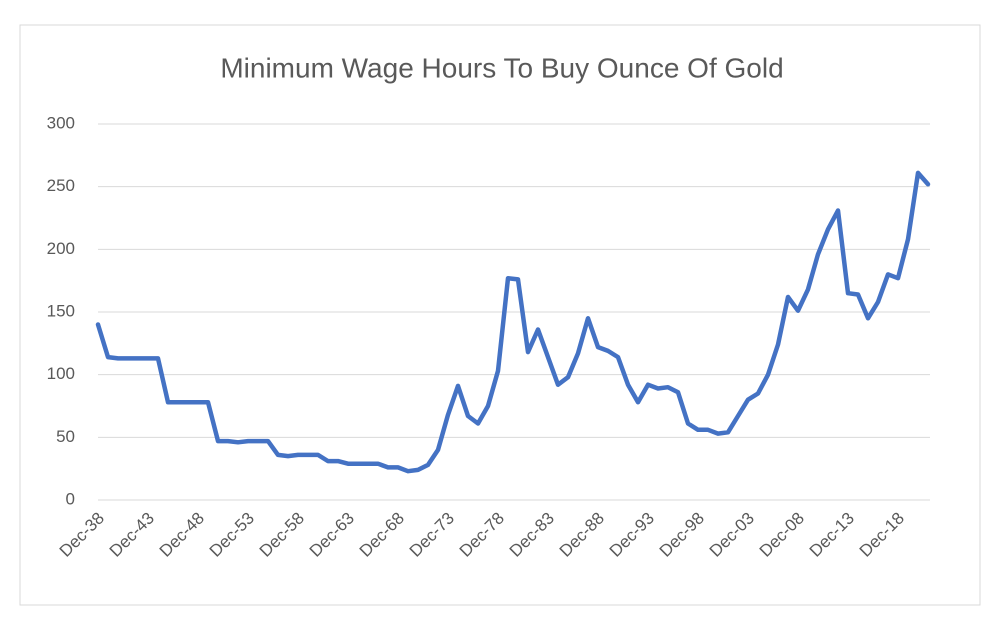 This screenshot has width=1004, height=632. I want to click on chart-title: Minimum Wage Hours To Buy Ounce Of Gold, so click(501, 67).